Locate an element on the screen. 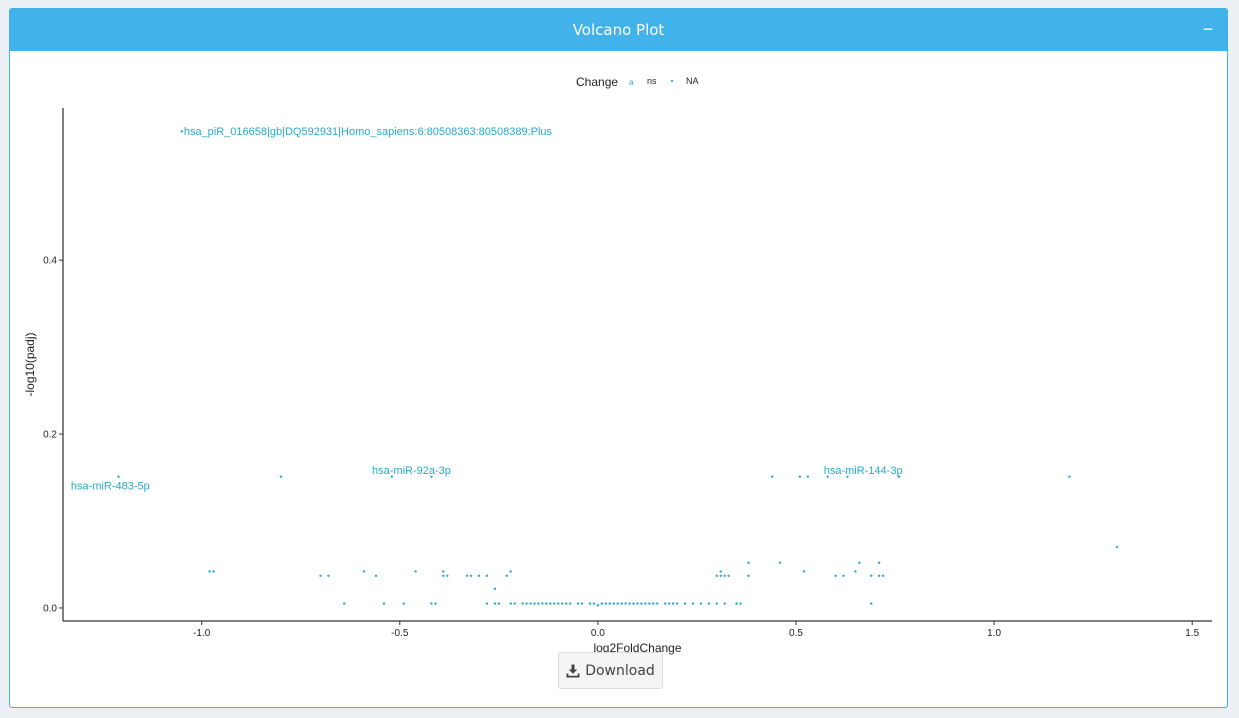 The width and height of the screenshot is (1239, 718). panel-title: Volcano Plot is located at coordinates (618, 30).